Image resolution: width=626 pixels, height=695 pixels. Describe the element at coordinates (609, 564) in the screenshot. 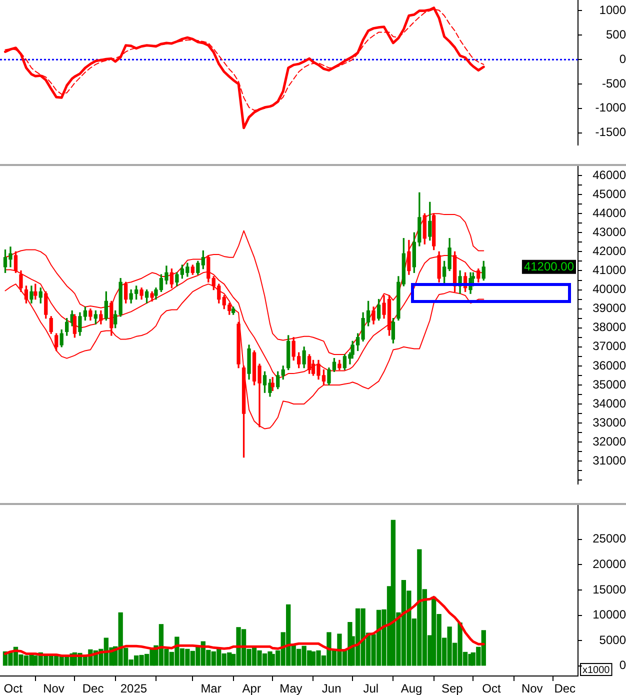

I see `y-tick-label: 20000` at that location.